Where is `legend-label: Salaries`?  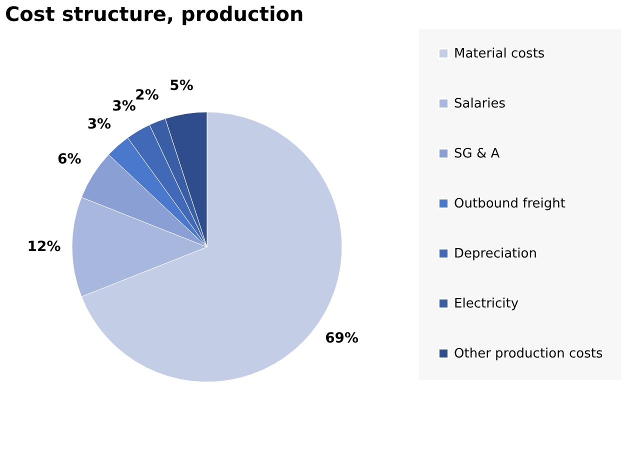 legend-label: Salaries is located at coordinates (480, 104).